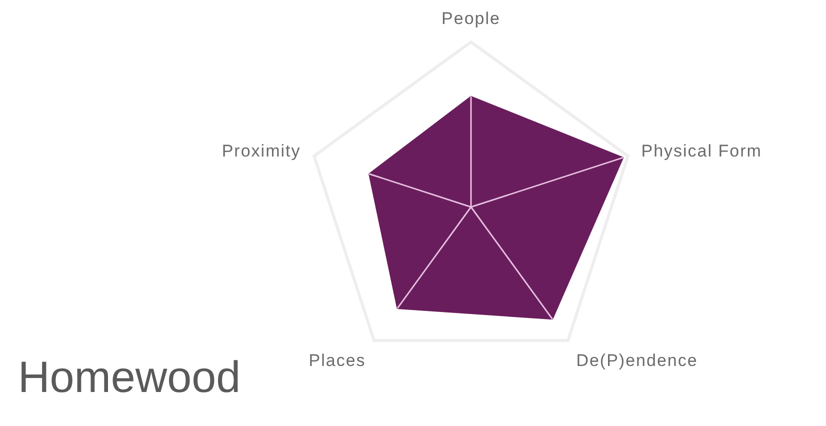 The height and width of the screenshot is (426, 826). What do you see at coordinates (701, 151) in the screenshot?
I see `spoke-label: Physical Form` at bounding box center [701, 151].